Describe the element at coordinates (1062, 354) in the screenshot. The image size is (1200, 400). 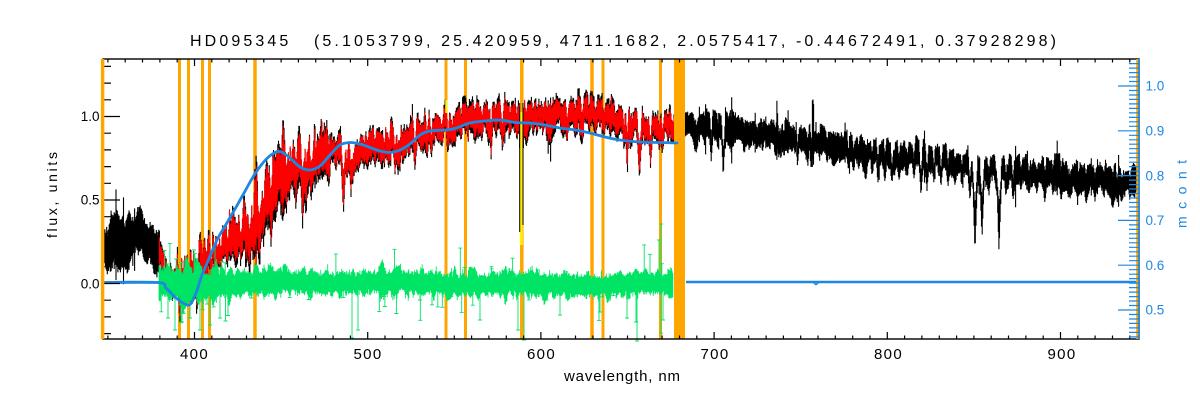
I see `svg-text: 900` at that location.